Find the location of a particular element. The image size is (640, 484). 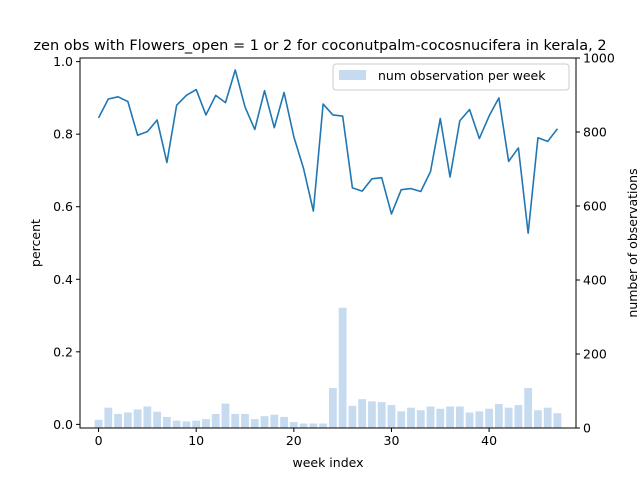

x-tick-label: 40 is located at coordinates (489, 440).